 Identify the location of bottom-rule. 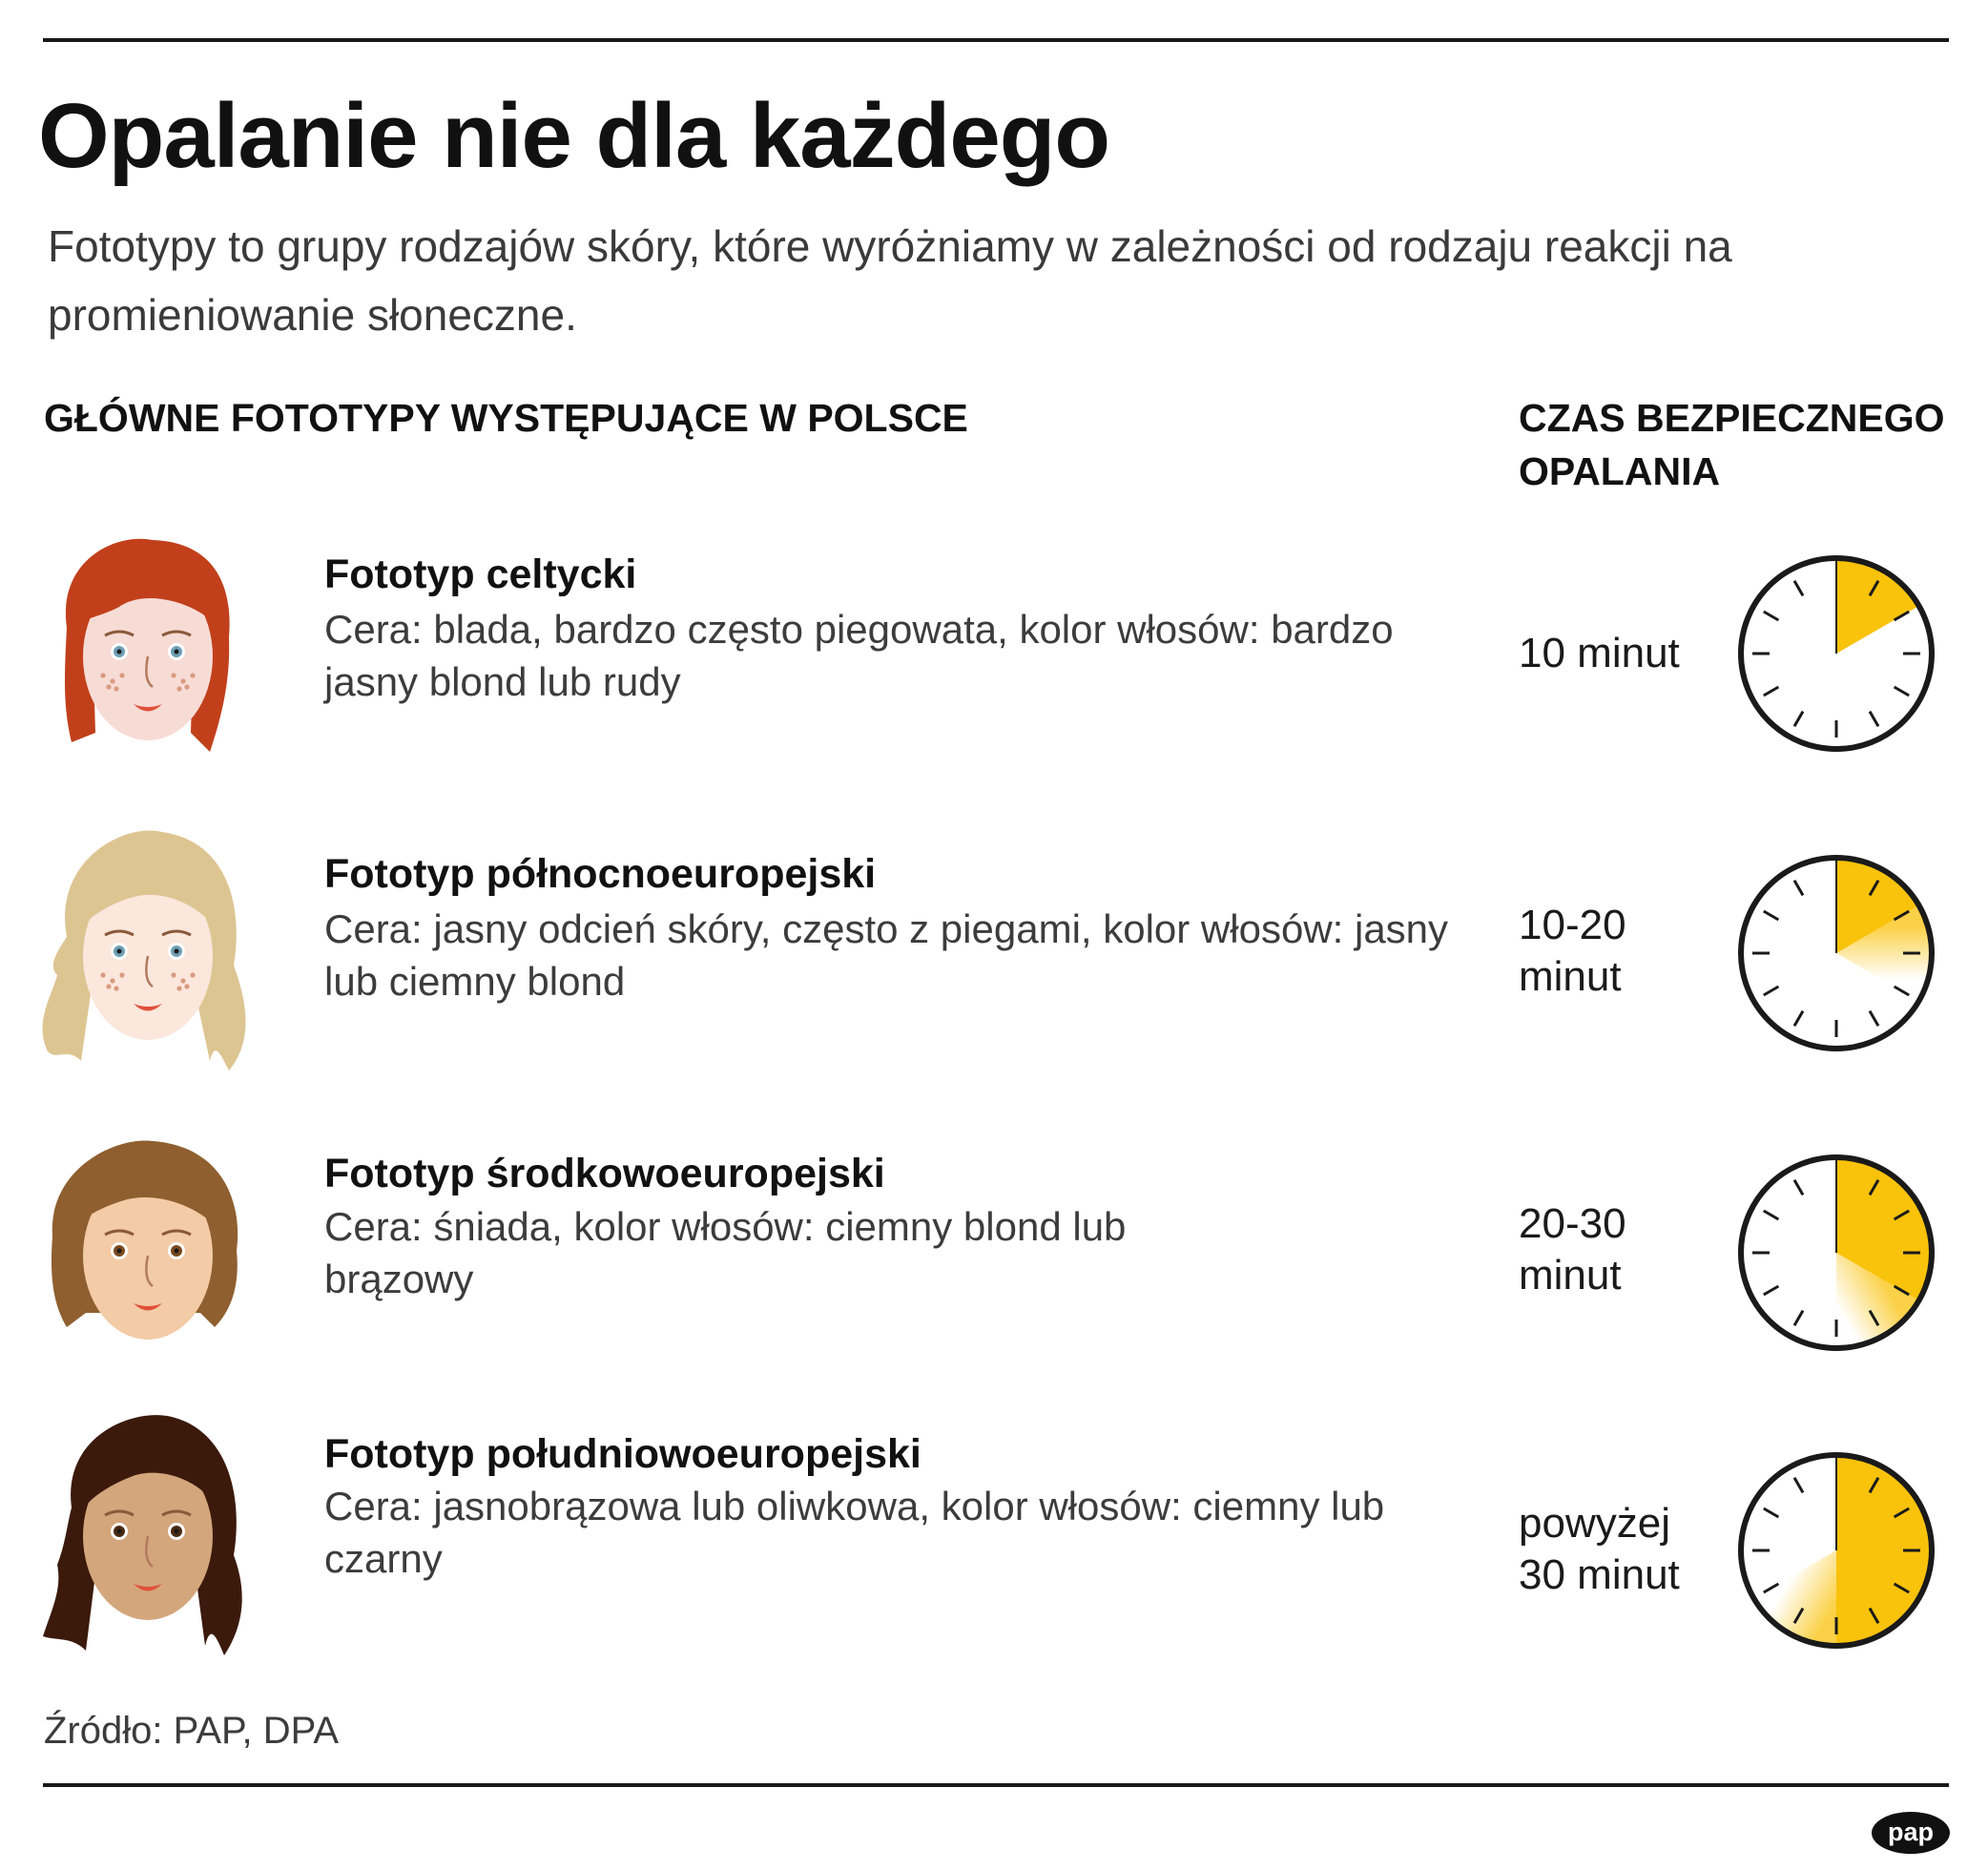
(996, 1785).